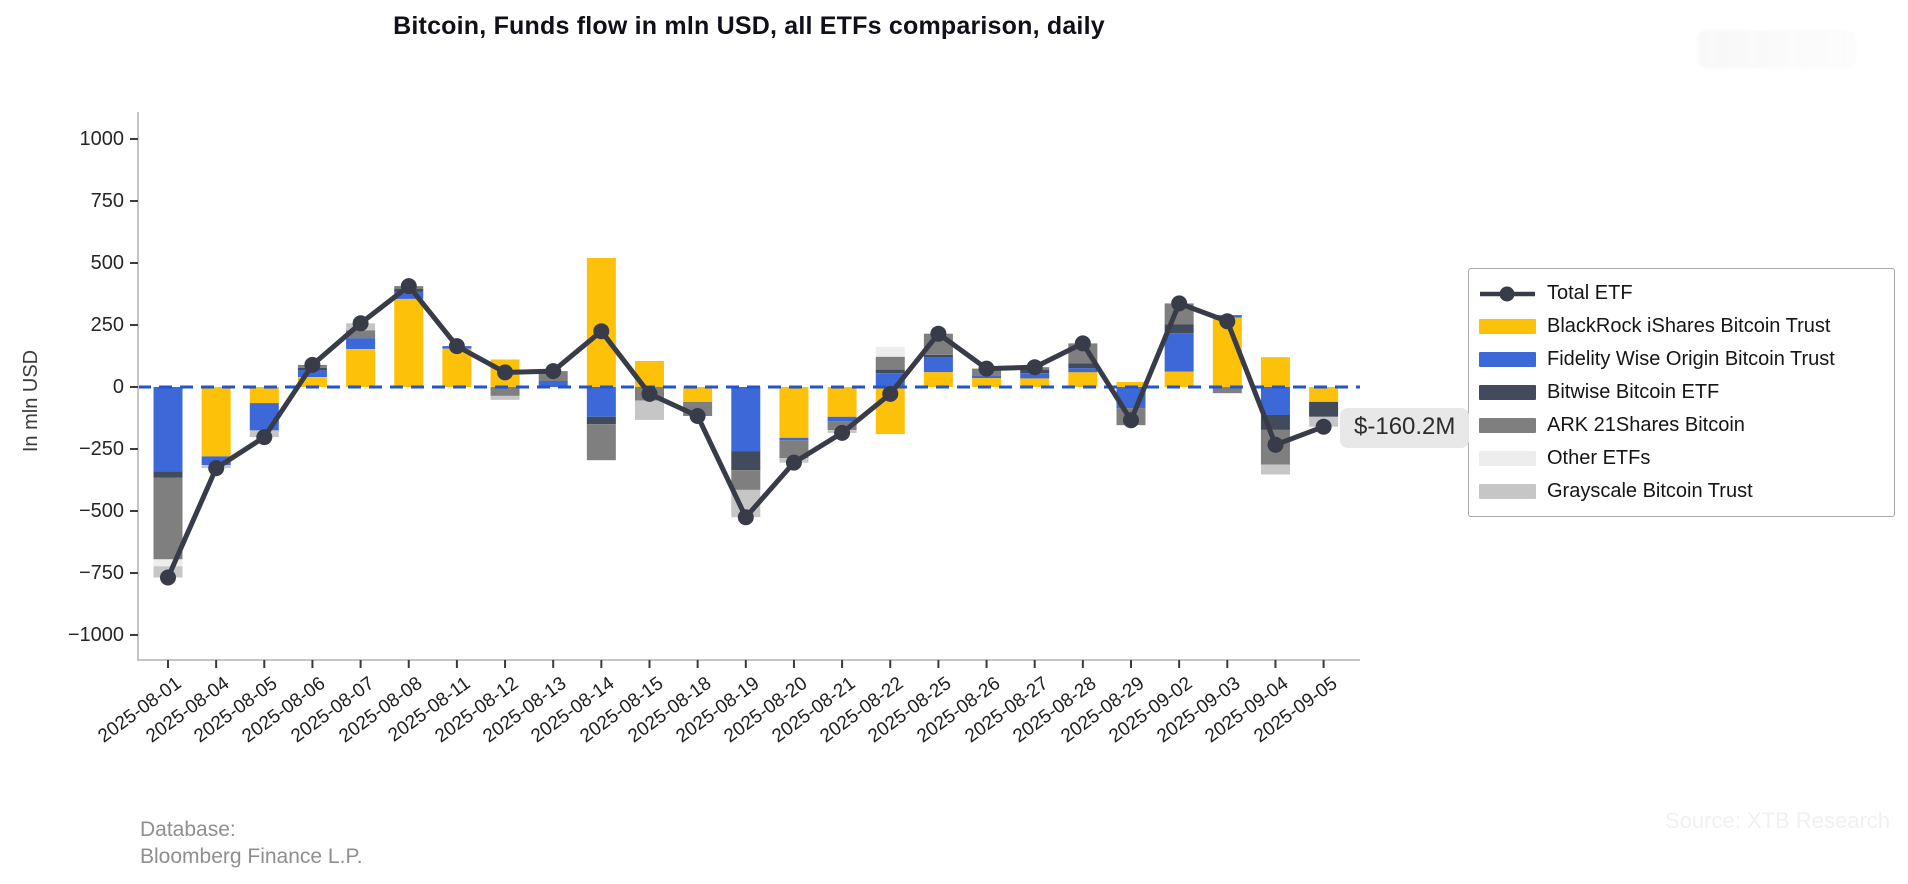  What do you see at coordinates (1691, 359) in the screenshot?
I see `legend-label: Fidelity Wise Origin Bitcoin Trust` at bounding box center [1691, 359].